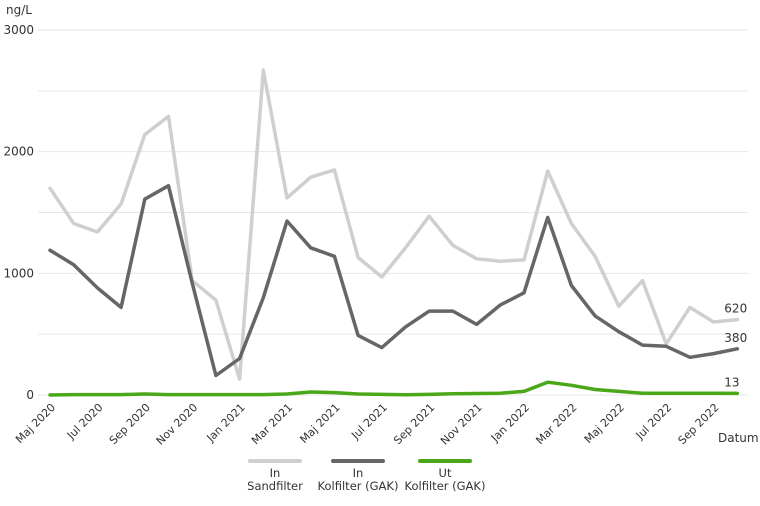  What do you see at coordinates (556, 424) in the screenshot?
I see `x-tick-label: Mar 2022` at bounding box center [556, 424].